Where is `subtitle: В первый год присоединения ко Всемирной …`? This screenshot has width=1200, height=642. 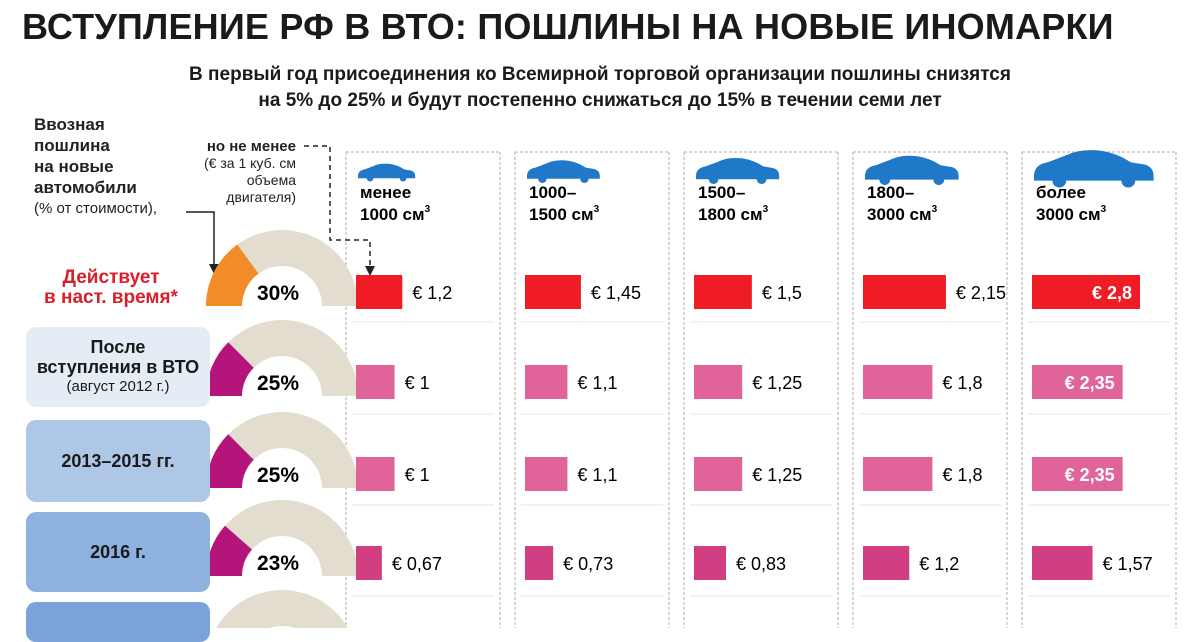 subtitle: В первый год присоединения ко Всемирной … is located at coordinates (600, 88).